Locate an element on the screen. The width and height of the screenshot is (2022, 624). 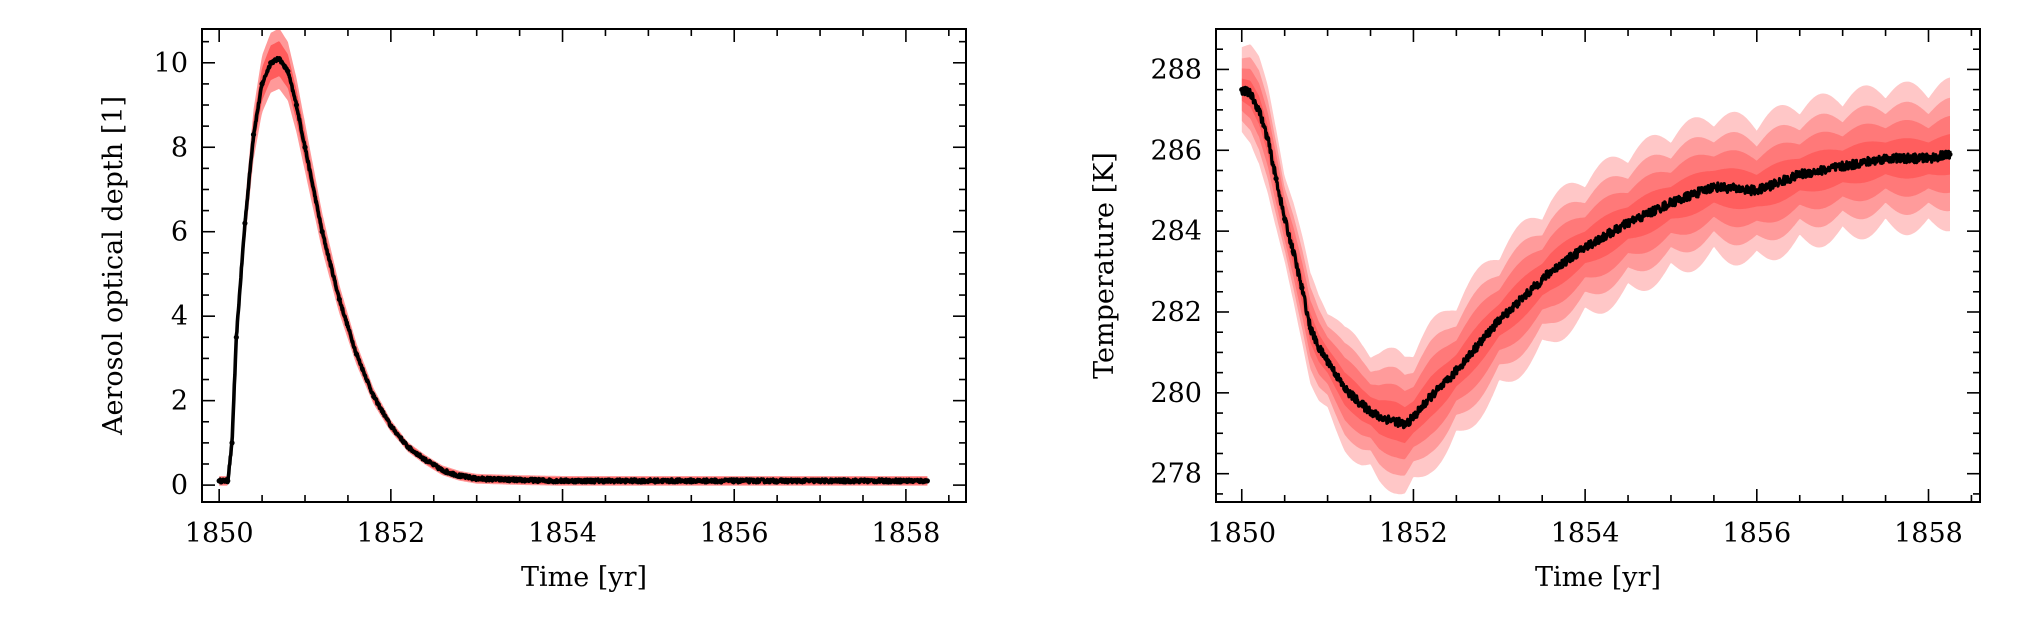
y-tick-label: 278 is located at coordinates (1176, 474).